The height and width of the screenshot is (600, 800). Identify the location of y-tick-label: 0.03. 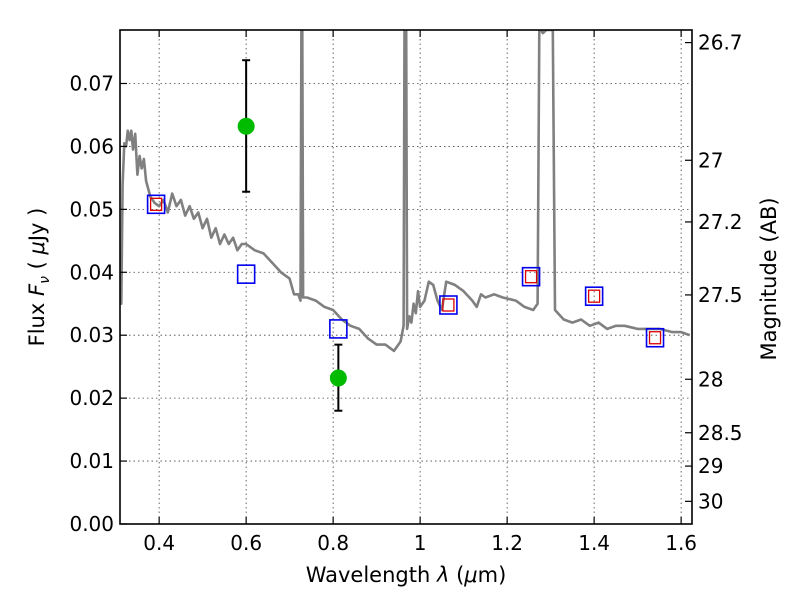
(91, 335).